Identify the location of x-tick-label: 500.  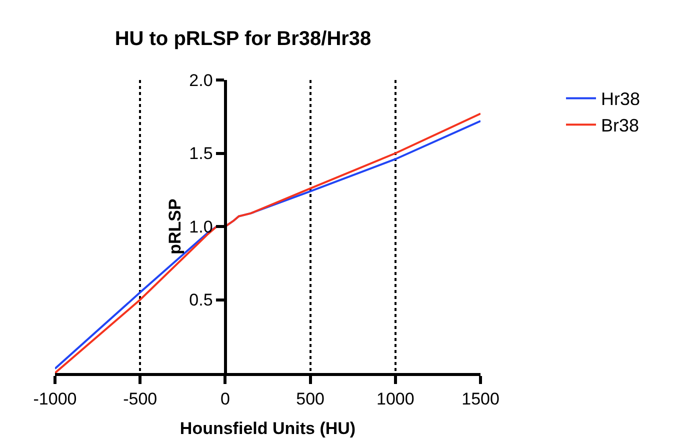
(310, 398).